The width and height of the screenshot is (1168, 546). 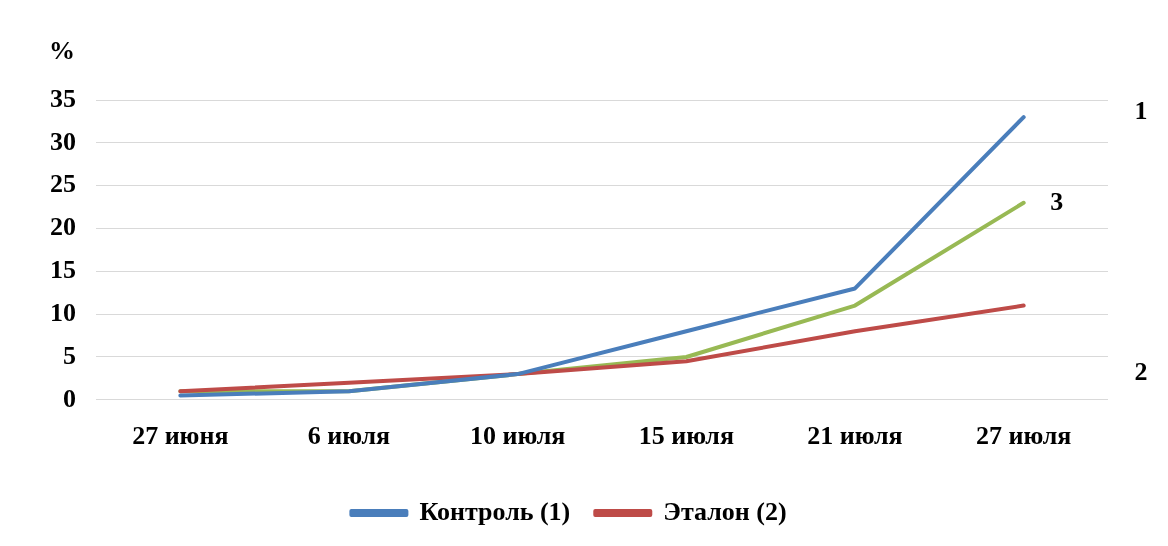 What do you see at coordinates (63, 312) in the screenshot?
I see `y-tick-label: 10` at bounding box center [63, 312].